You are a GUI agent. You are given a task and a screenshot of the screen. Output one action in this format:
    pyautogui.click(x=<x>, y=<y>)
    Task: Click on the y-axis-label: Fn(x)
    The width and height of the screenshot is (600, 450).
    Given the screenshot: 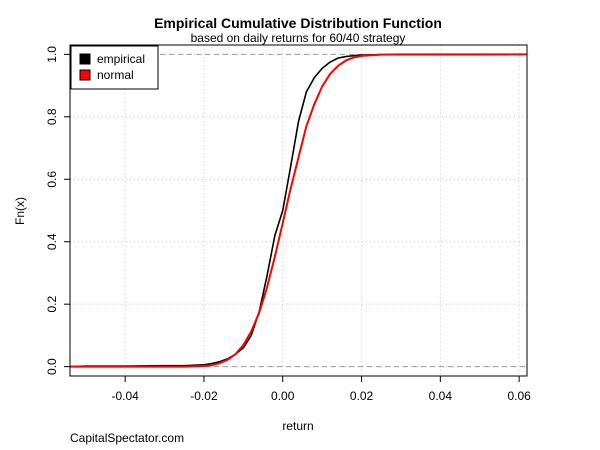 What is the action you would take?
    pyautogui.click(x=20, y=211)
    